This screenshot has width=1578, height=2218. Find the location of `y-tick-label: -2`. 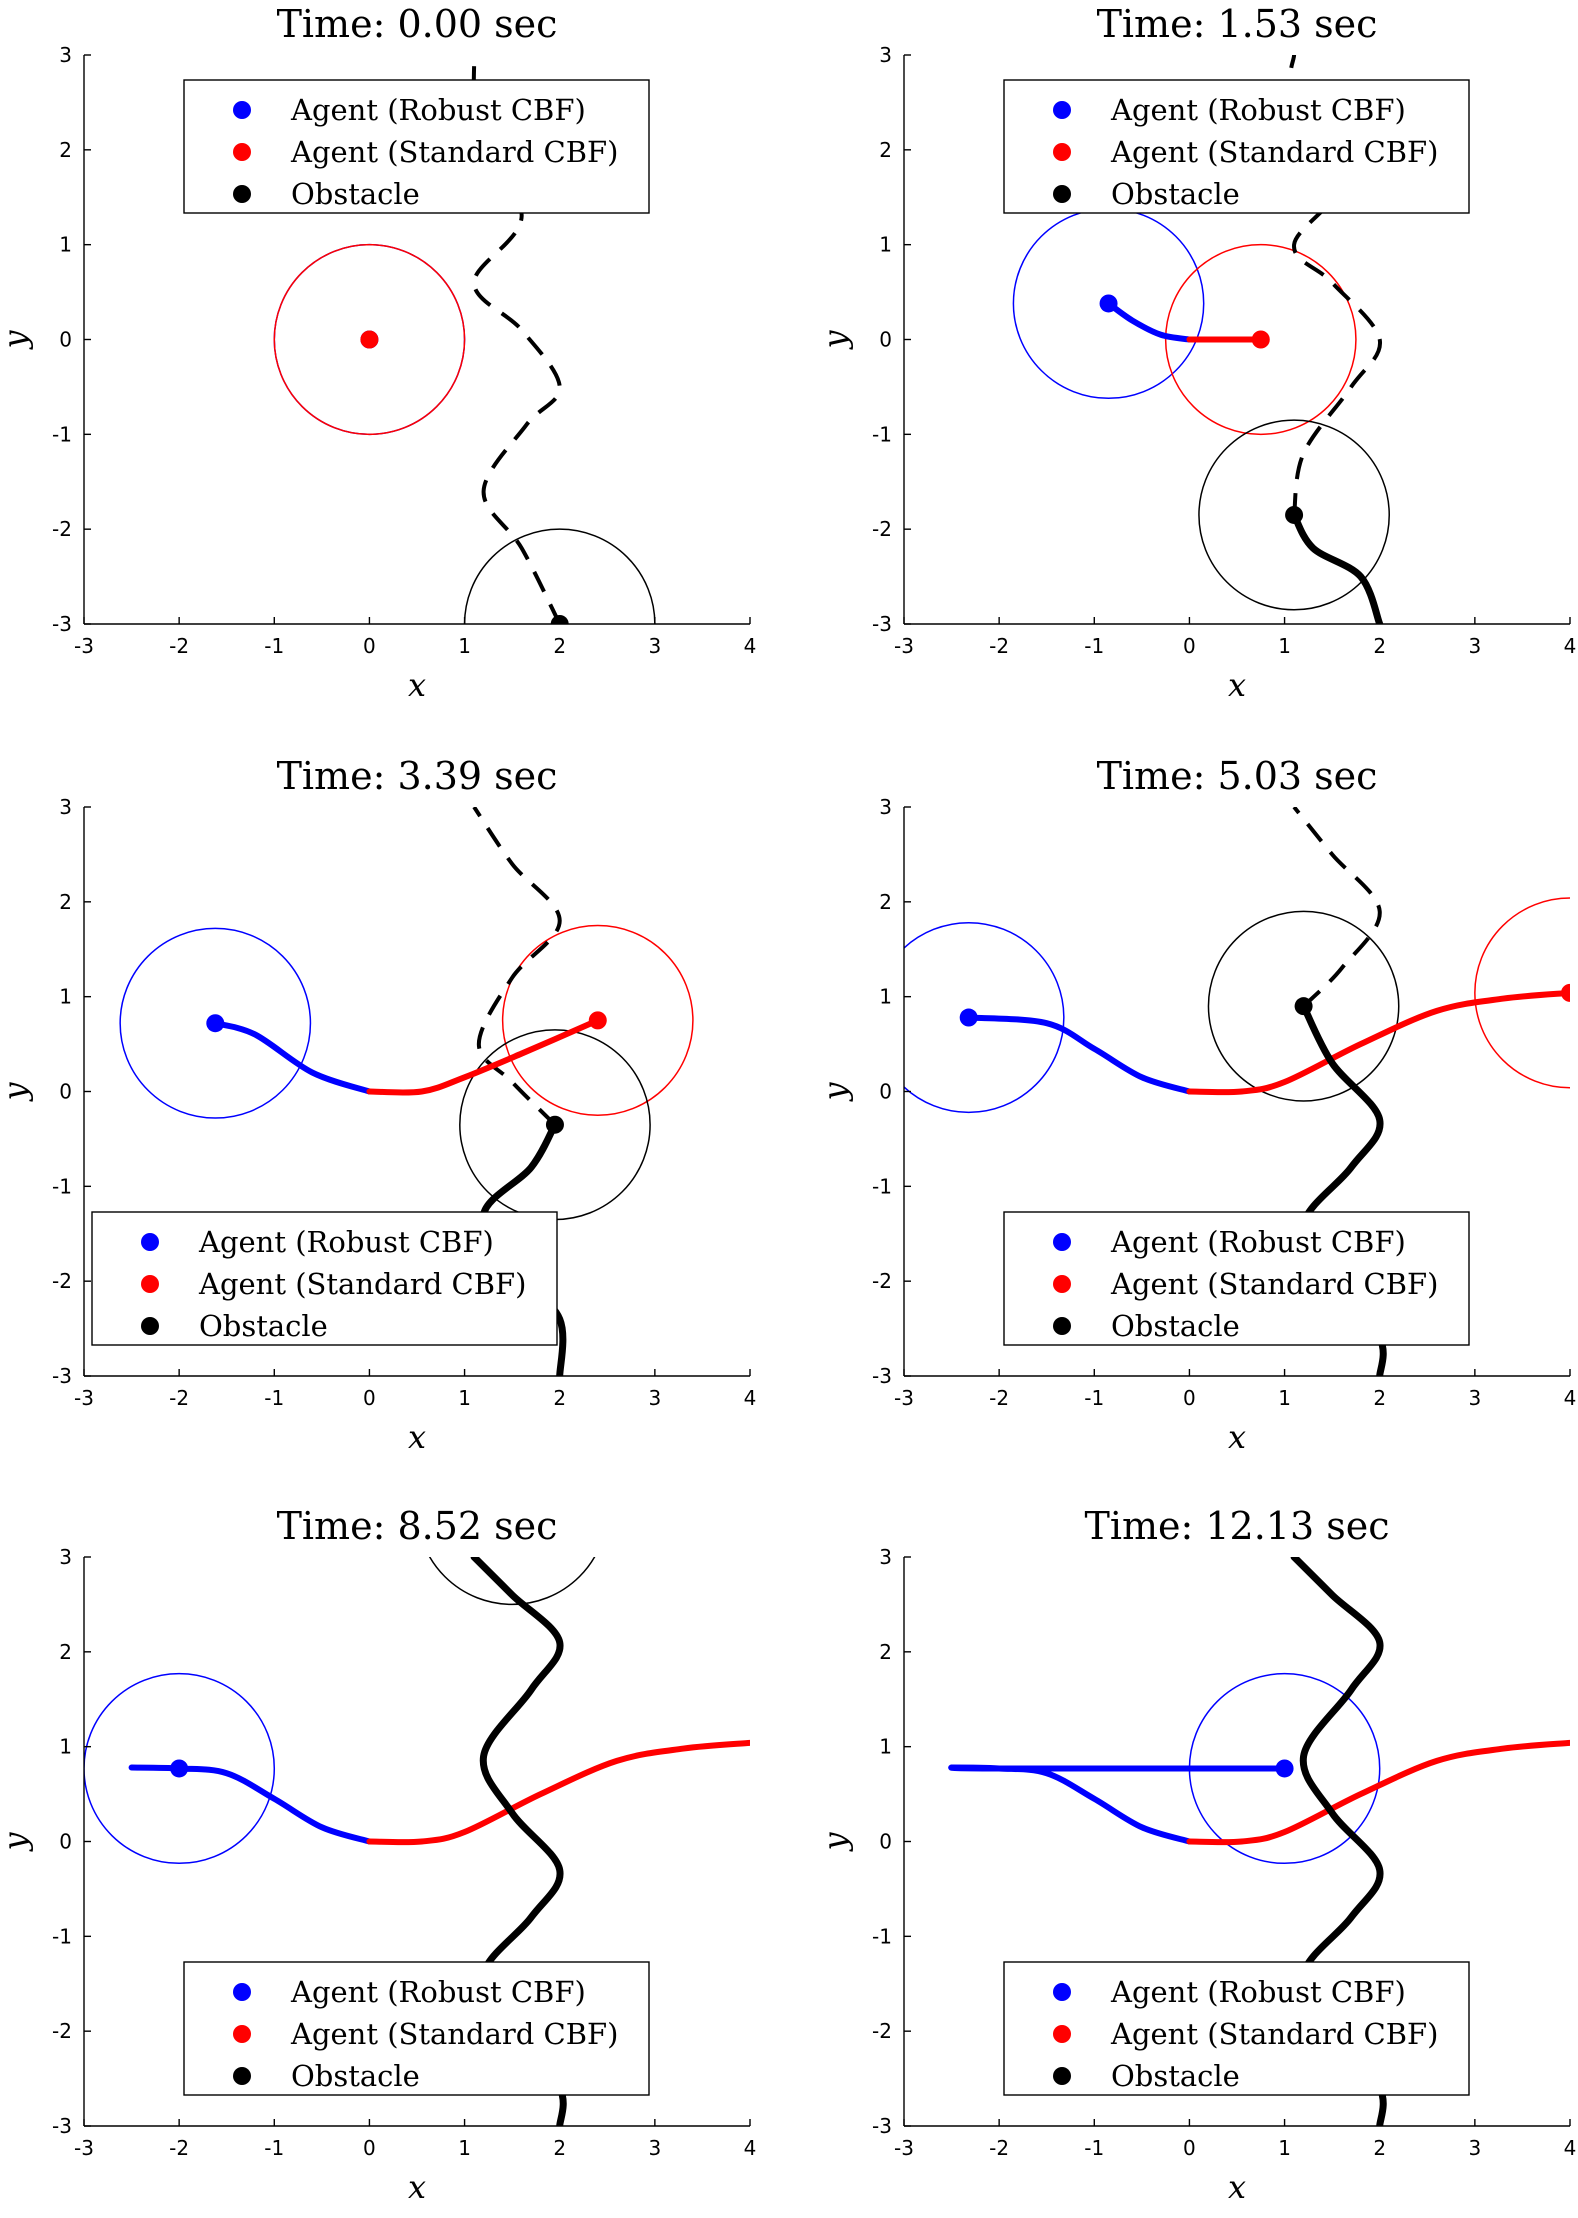

y-tick-label: -2 is located at coordinates (62, 2031).